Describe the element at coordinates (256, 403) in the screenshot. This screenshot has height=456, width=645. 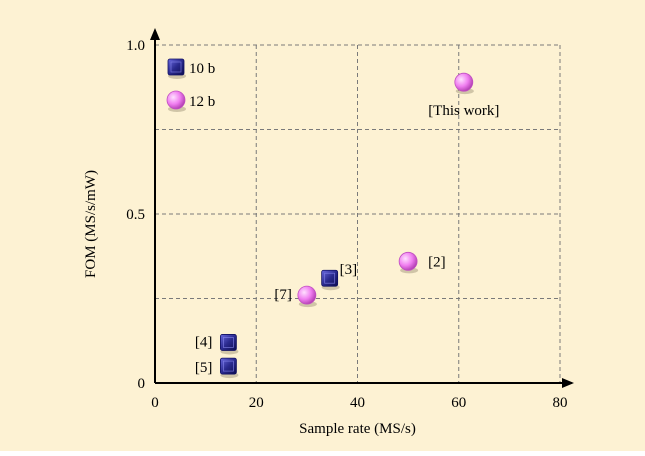
I see `x-tick-label: 20` at that location.